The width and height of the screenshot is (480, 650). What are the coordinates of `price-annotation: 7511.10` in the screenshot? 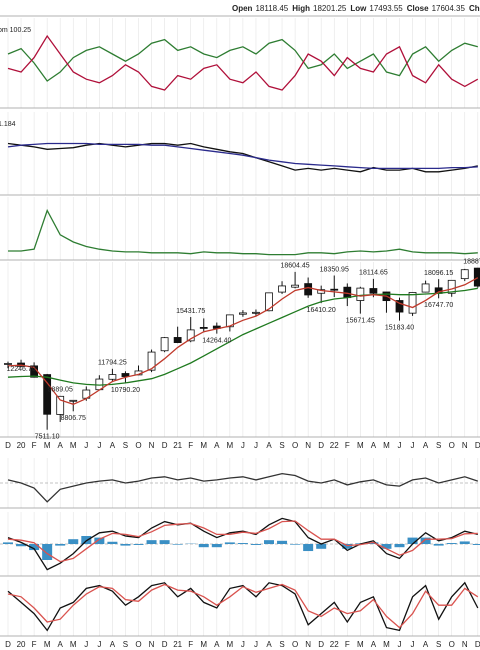 It's located at (47, 437).